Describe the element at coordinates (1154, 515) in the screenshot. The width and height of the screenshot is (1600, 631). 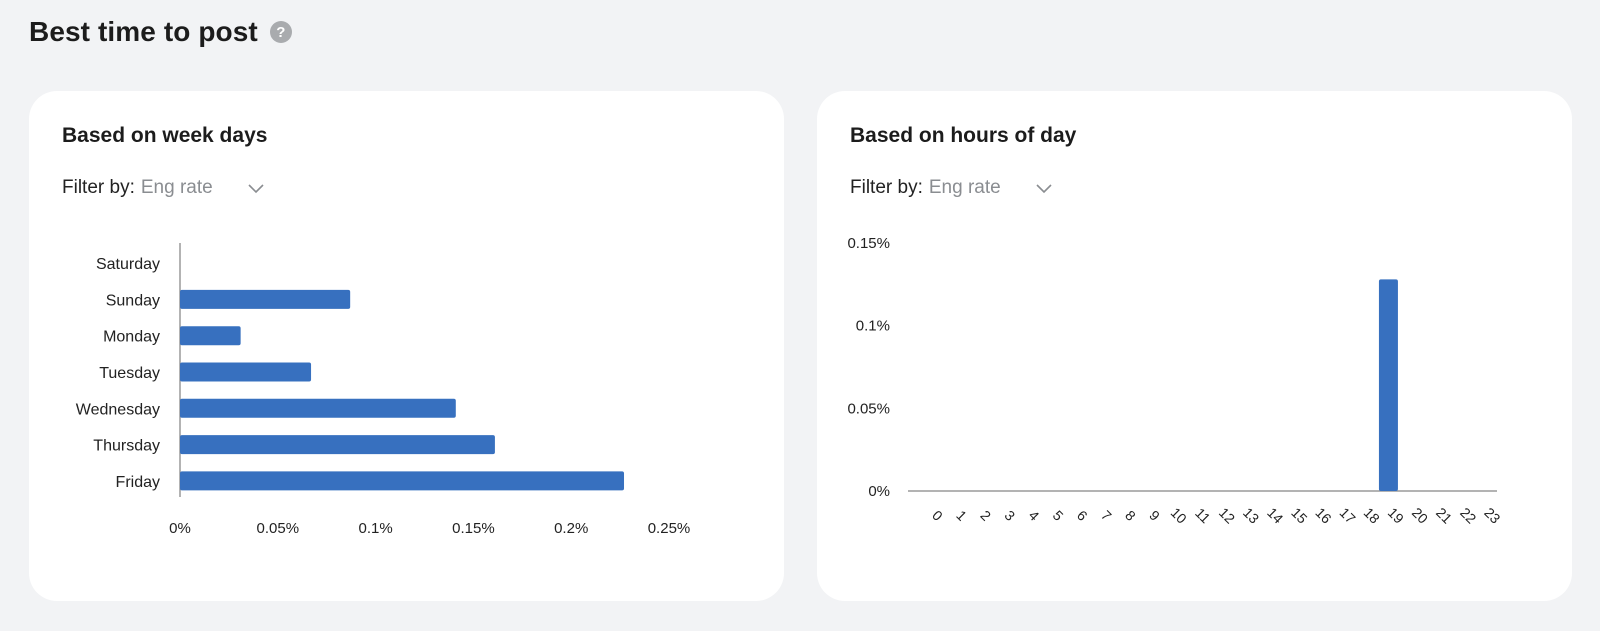
I see `hour-tick-label: 9` at that location.